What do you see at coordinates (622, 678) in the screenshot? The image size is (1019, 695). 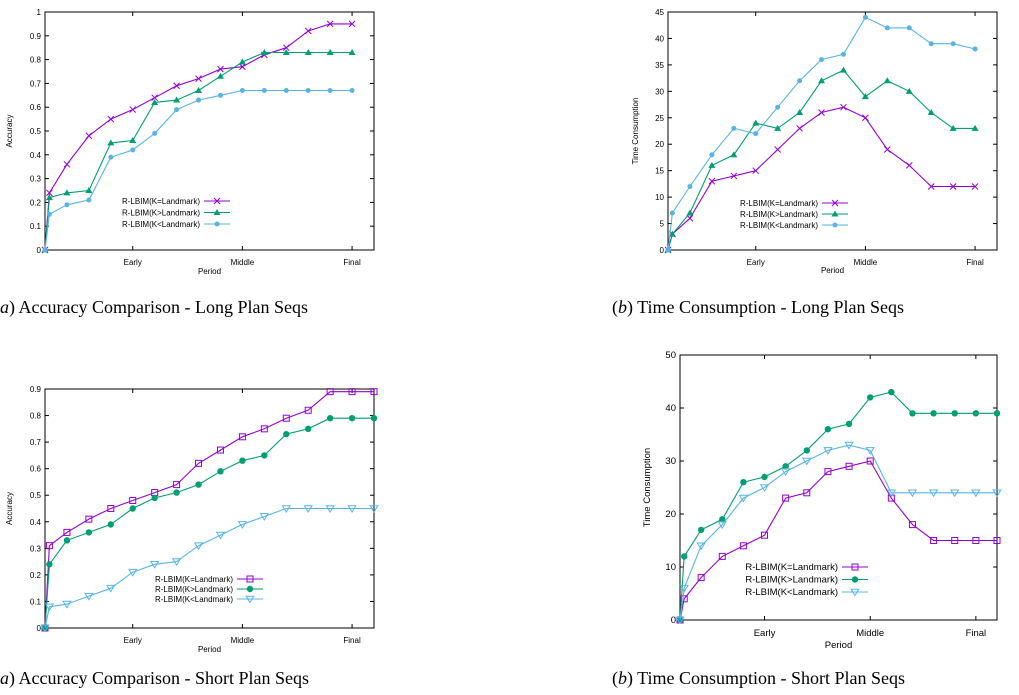 I see `caption-label: b` at bounding box center [622, 678].